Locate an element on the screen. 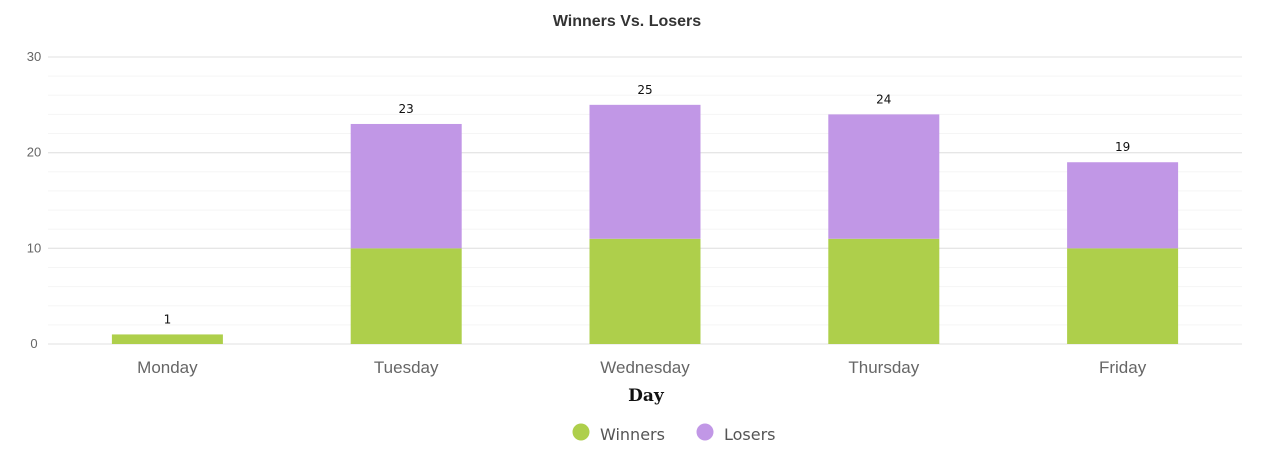 Image resolution: width=1281 pixels, height=470 pixels. legend-item-winners: Winners is located at coordinates (618, 434).